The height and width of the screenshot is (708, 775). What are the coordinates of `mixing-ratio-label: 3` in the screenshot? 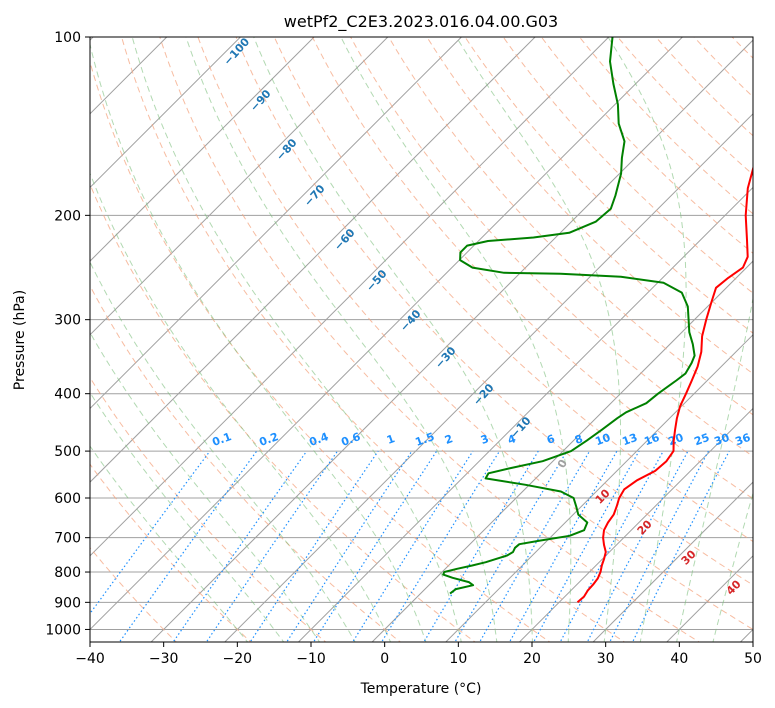 It's located at (485, 439).